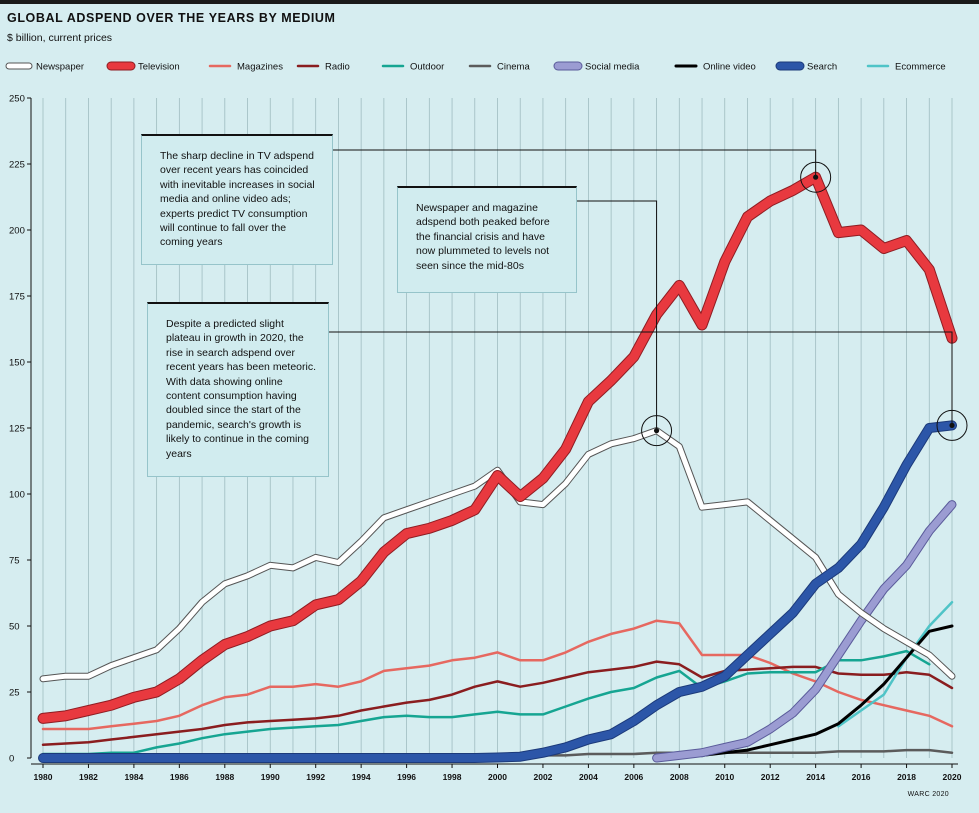  Describe the element at coordinates (260, 67) in the screenshot. I see `legend-label: Magazines` at that location.